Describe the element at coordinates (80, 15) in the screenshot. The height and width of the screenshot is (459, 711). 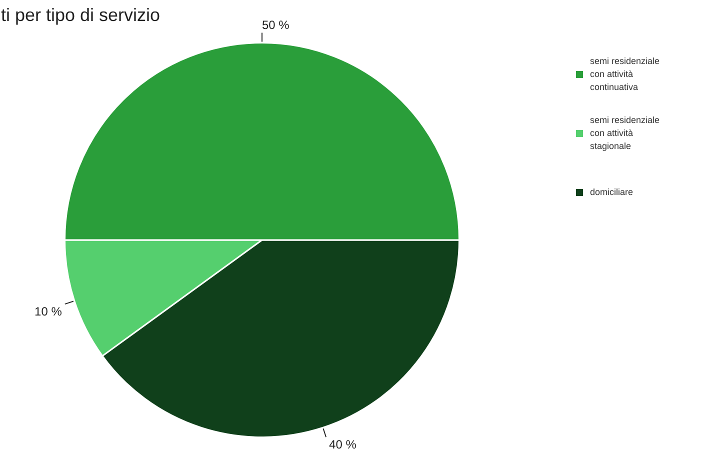
I see `chart-title: ti per tipo di servizio` at that location.